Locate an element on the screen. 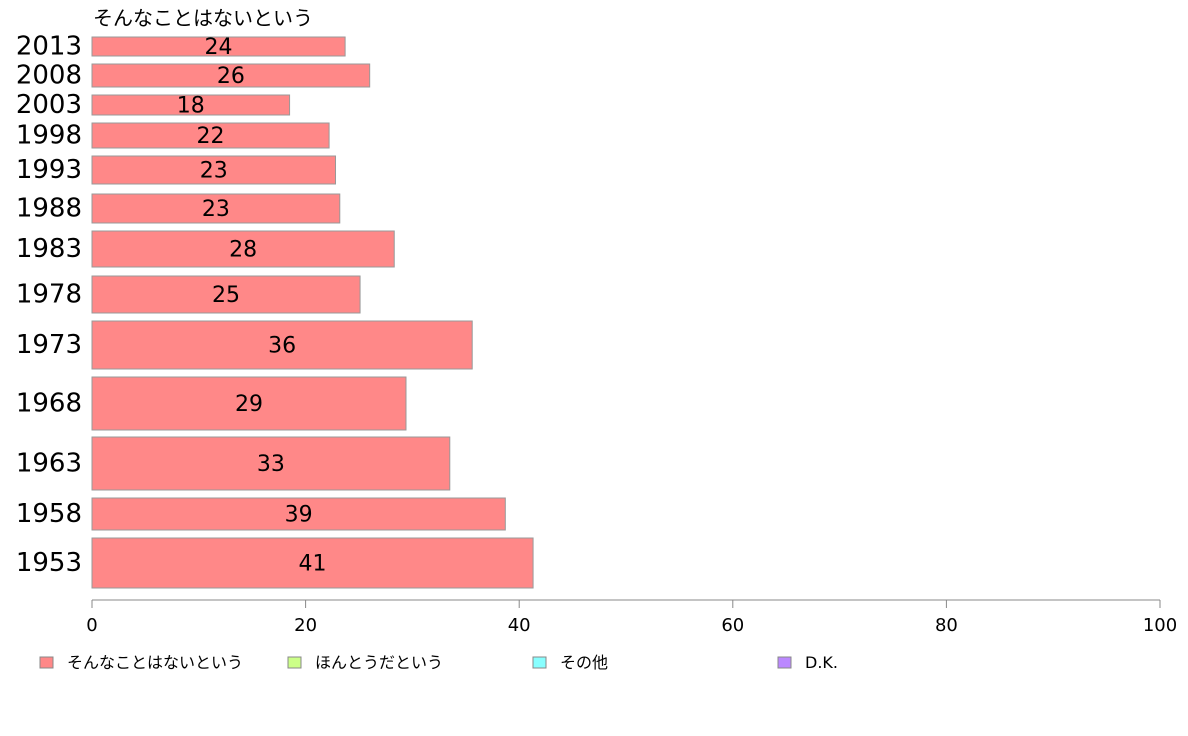 The width and height of the screenshot is (1188, 736). bar-1963 is located at coordinates (271, 463).